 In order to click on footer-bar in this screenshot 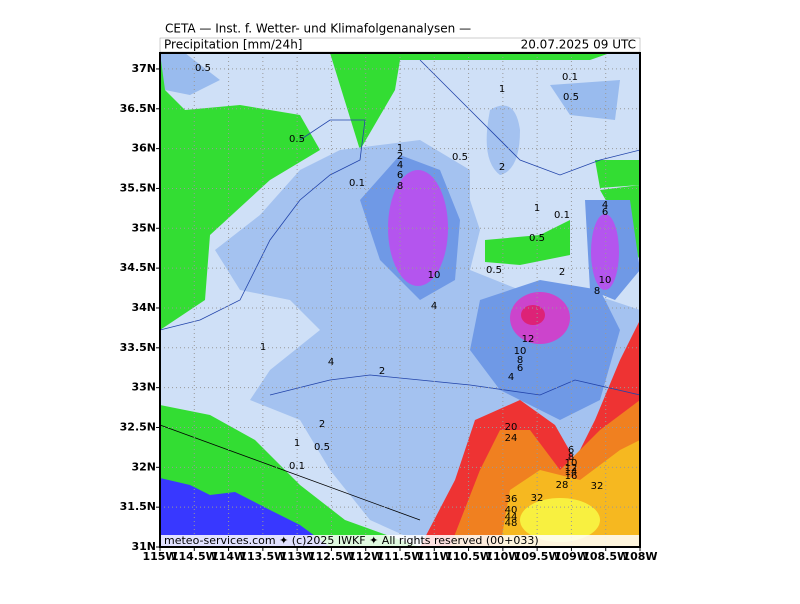, I will do `click(400, 541)`.